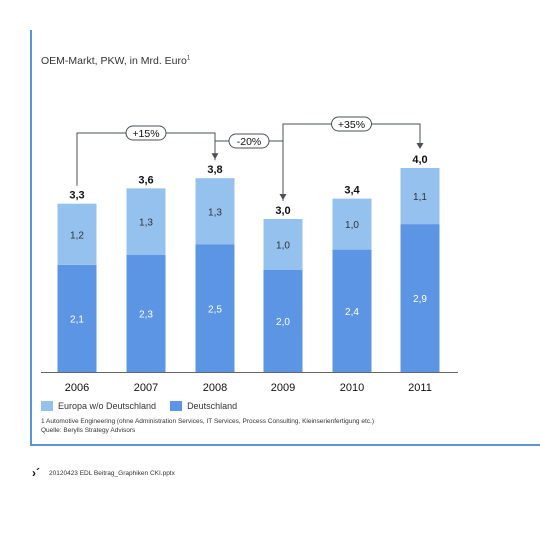 This screenshot has height=540, width=540. Describe the element at coordinates (419, 160) in the screenshot. I see `data-label-total: 4,0` at that location.